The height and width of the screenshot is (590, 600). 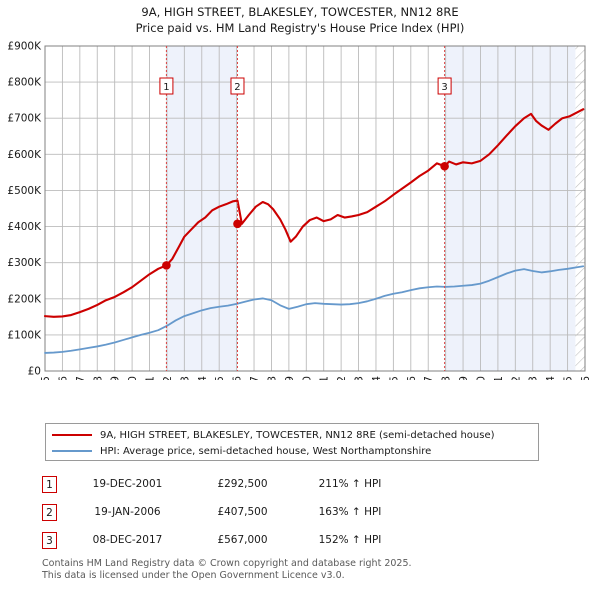 I want to click on transaction-price: £567,000, so click(x=242, y=540).